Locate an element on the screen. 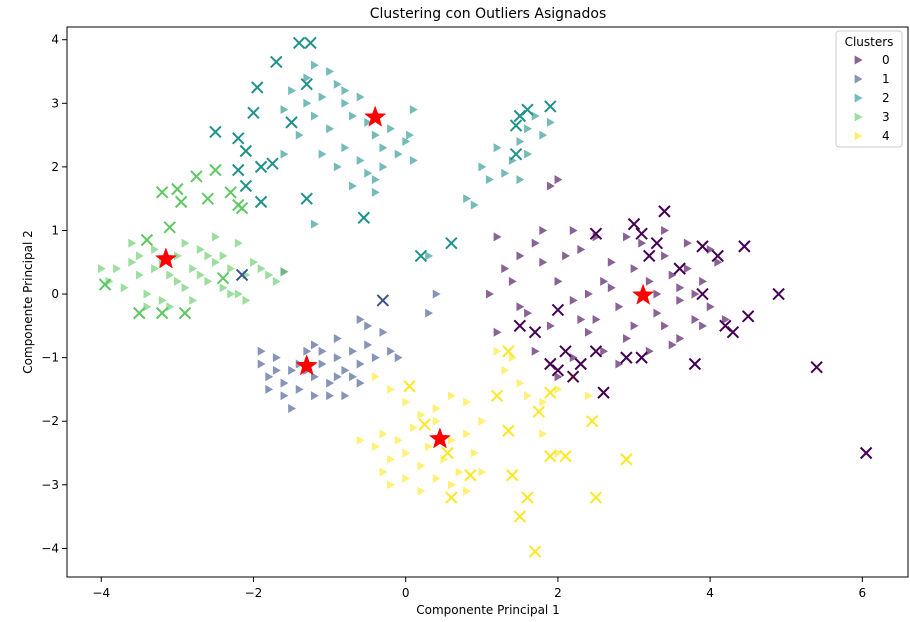  cluster-1-outlier is located at coordinates (383, 300).